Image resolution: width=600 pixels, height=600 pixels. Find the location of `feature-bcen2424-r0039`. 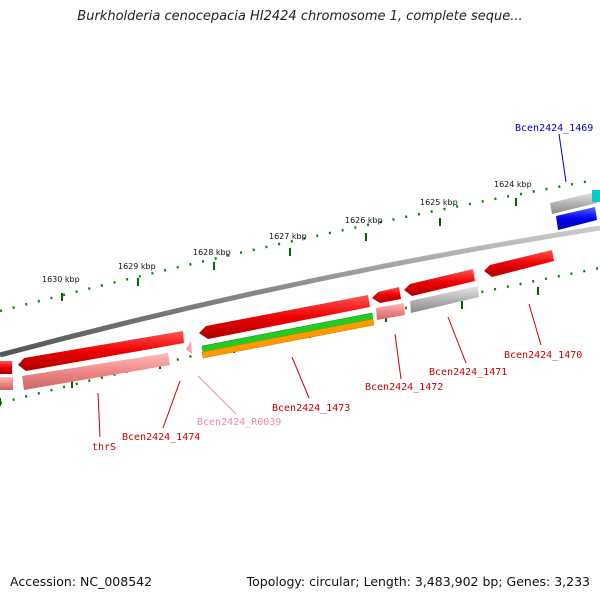

feature-bcen2424-r0039 is located at coordinates (189, 347).